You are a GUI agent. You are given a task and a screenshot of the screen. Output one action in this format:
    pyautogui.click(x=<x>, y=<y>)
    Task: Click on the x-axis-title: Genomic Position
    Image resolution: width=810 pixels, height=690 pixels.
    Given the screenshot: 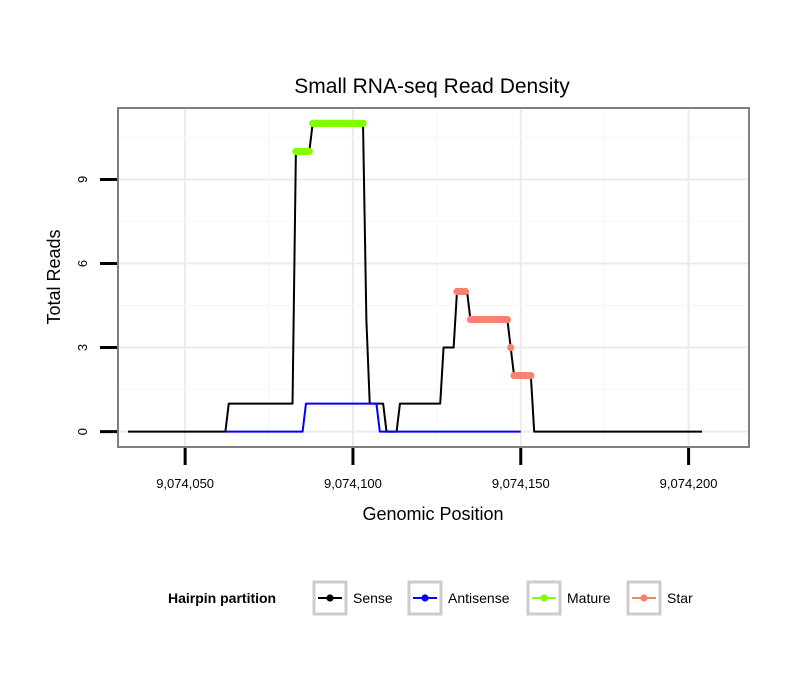 What is the action you would take?
    pyautogui.click(x=432, y=514)
    